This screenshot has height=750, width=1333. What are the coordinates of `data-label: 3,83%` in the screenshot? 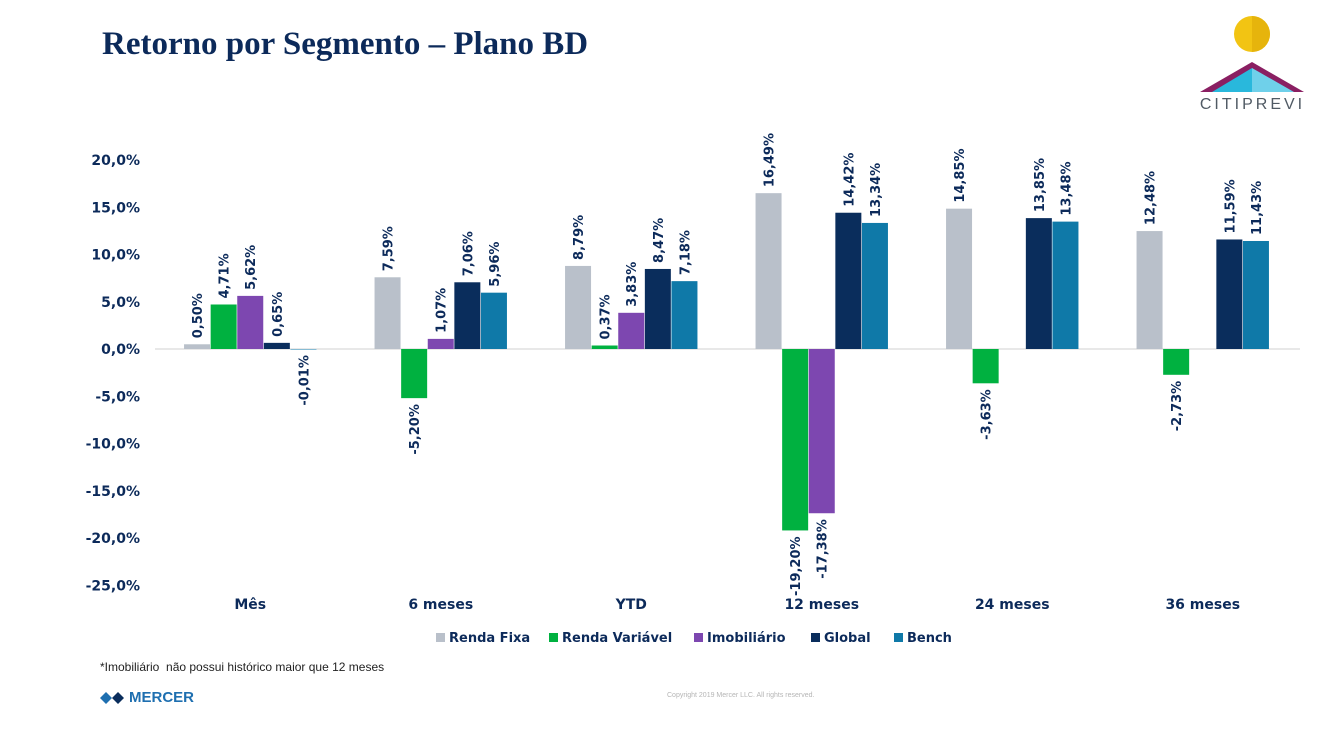 It's located at (632, 284).